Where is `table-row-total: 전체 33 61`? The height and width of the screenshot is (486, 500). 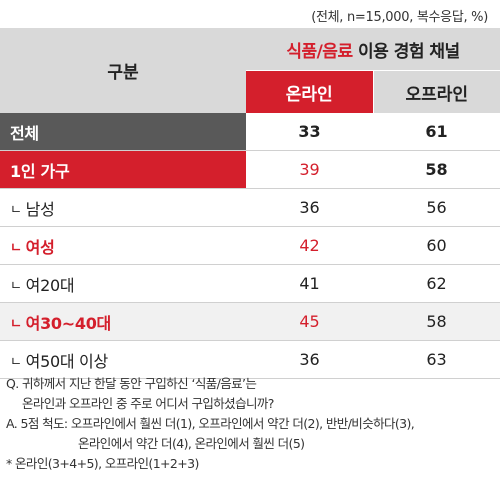 table-row-total: 전체 33 61 is located at coordinates (250, 132).